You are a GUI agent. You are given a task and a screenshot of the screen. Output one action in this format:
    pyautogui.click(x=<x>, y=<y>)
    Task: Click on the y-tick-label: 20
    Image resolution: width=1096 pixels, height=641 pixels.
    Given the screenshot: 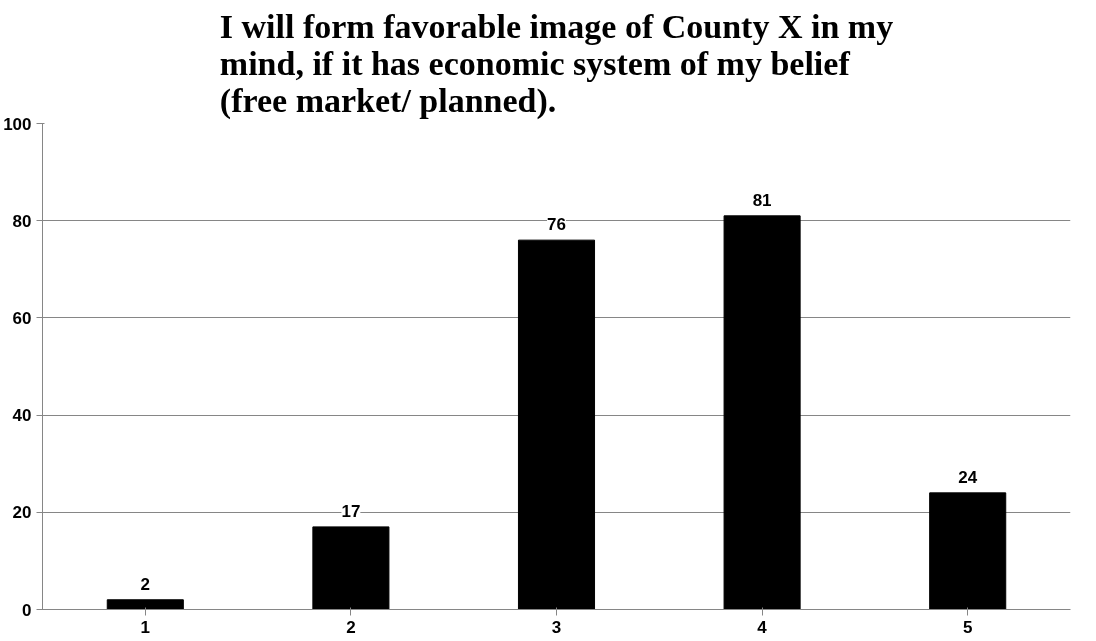 What is the action you would take?
    pyautogui.click(x=22, y=513)
    